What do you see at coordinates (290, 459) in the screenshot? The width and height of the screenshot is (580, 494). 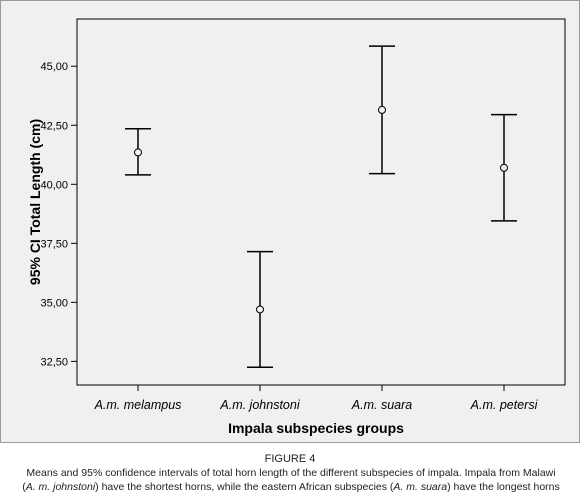 I see `figure-label: FIGURE 4` at bounding box center [290, 459].